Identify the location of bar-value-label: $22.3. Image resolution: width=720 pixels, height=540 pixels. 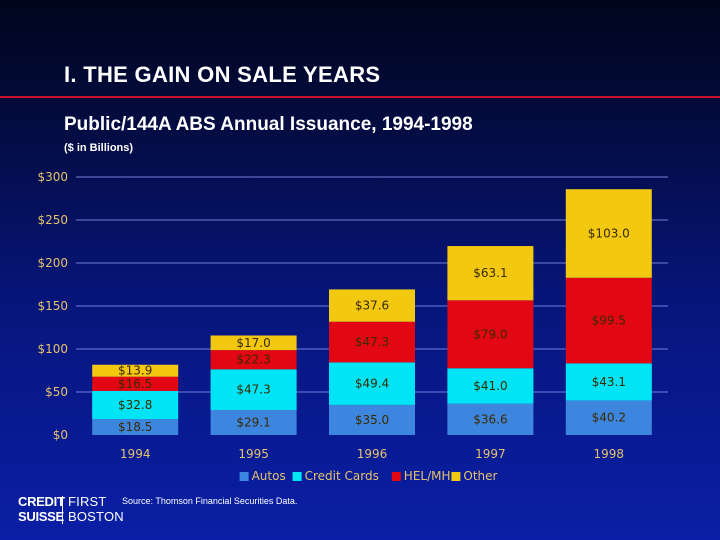
(253, 360).